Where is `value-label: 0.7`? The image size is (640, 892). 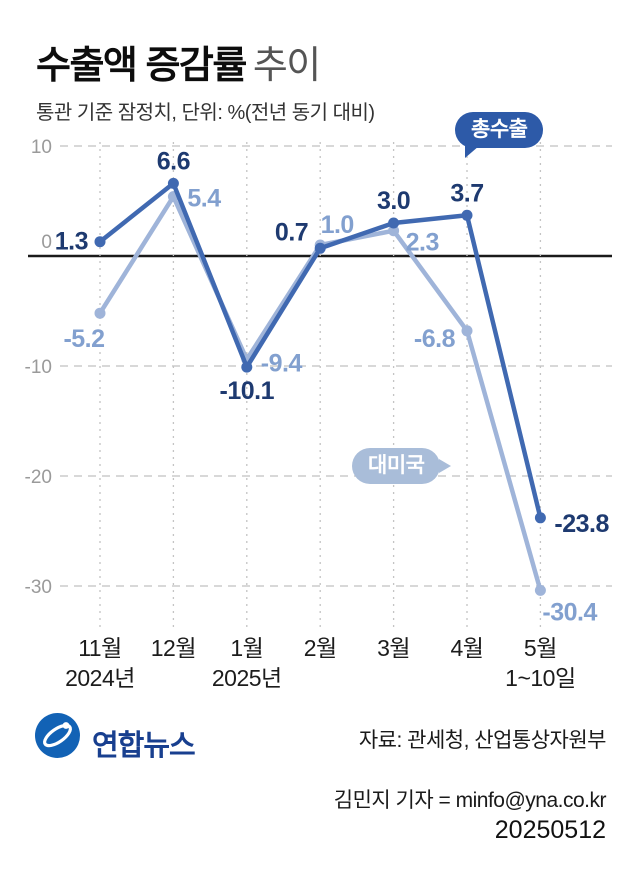
value-label: 0.7 is located at coordinates (291, 232).